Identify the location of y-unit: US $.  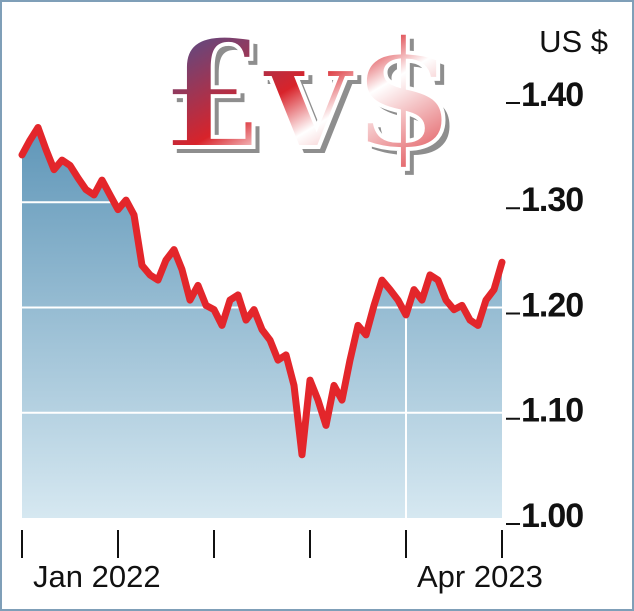
(573, 41).